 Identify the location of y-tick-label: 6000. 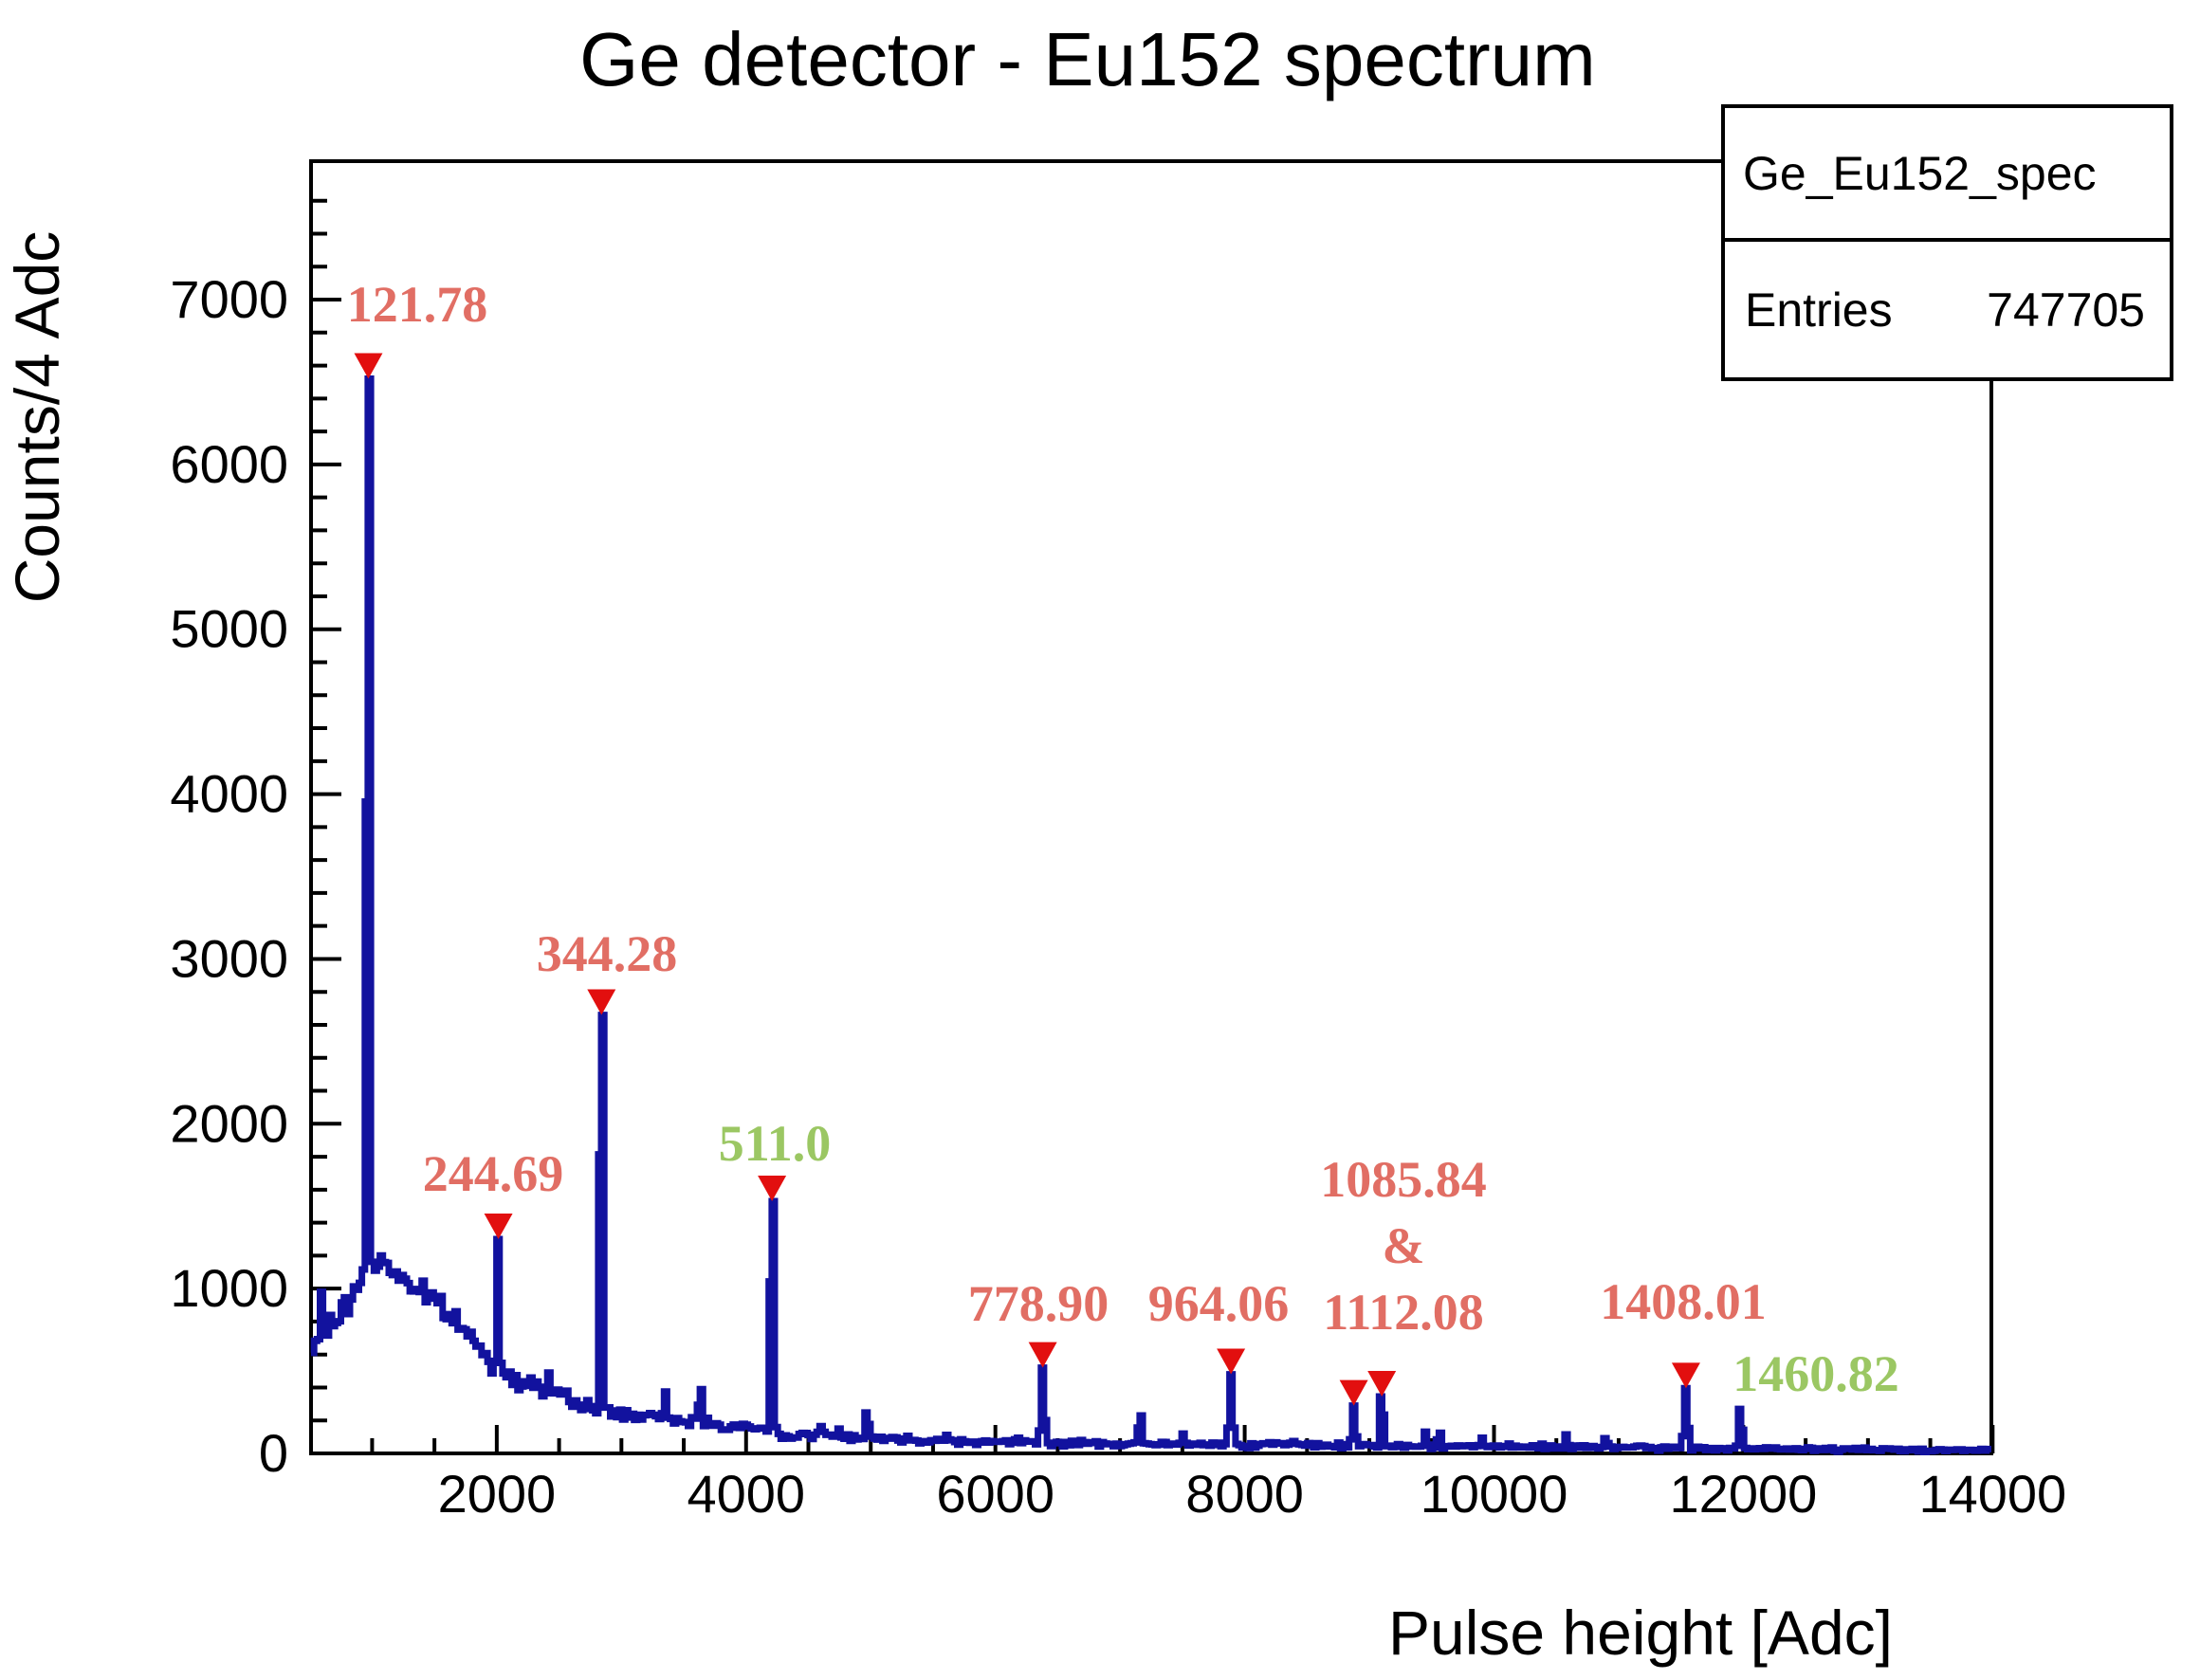
(229, 464).